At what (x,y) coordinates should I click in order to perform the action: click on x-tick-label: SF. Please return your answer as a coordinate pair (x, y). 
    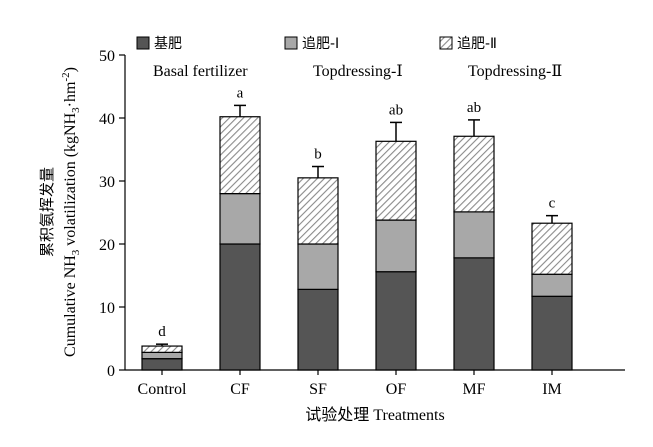
    Looking at the image, I should click on (318, 389).